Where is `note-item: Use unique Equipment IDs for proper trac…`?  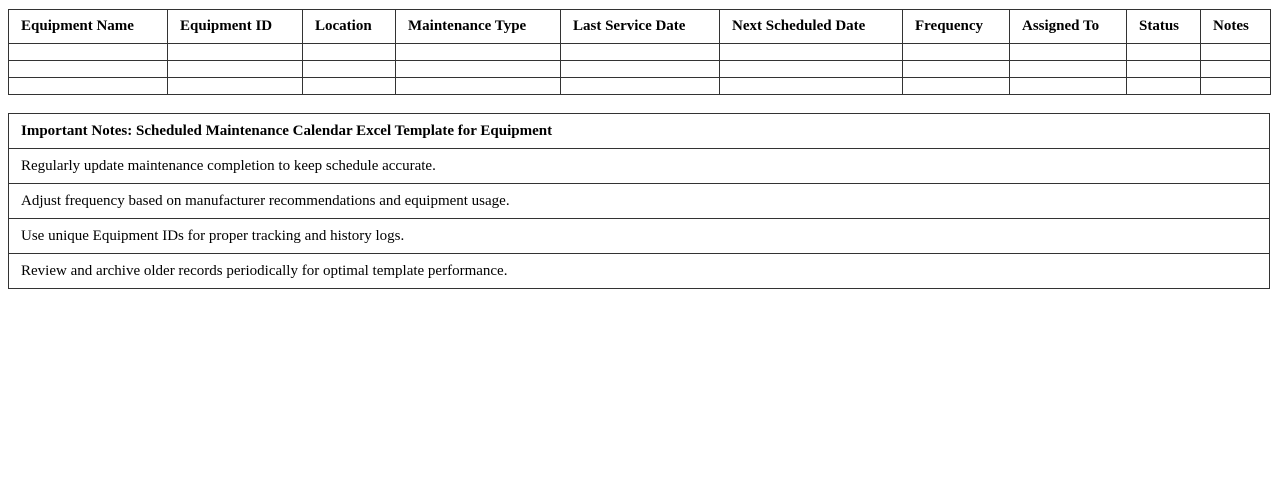
note-item: Use unique Equipment IDs for proper trac… is located at coordinates (639, 236).